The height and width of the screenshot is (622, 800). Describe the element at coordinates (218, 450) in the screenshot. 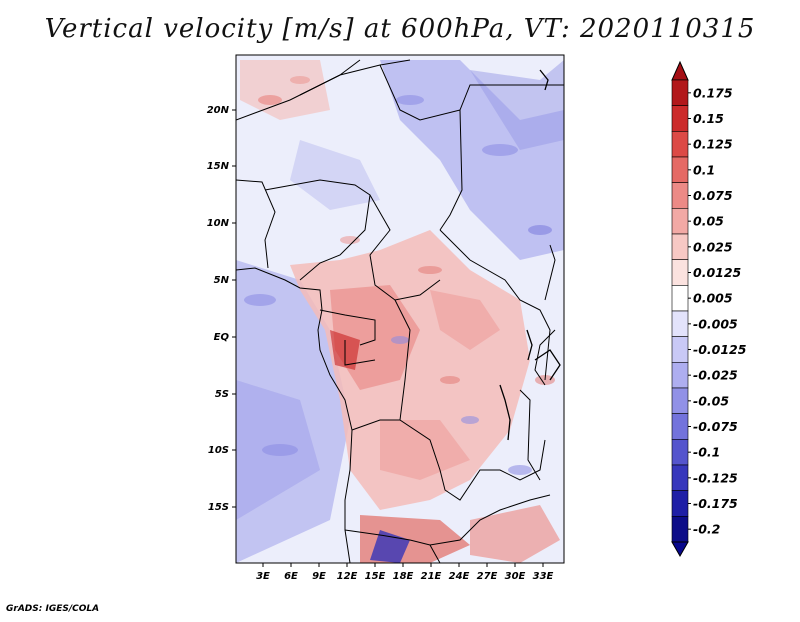

I see `lat-tick-label: 10S` at that location.